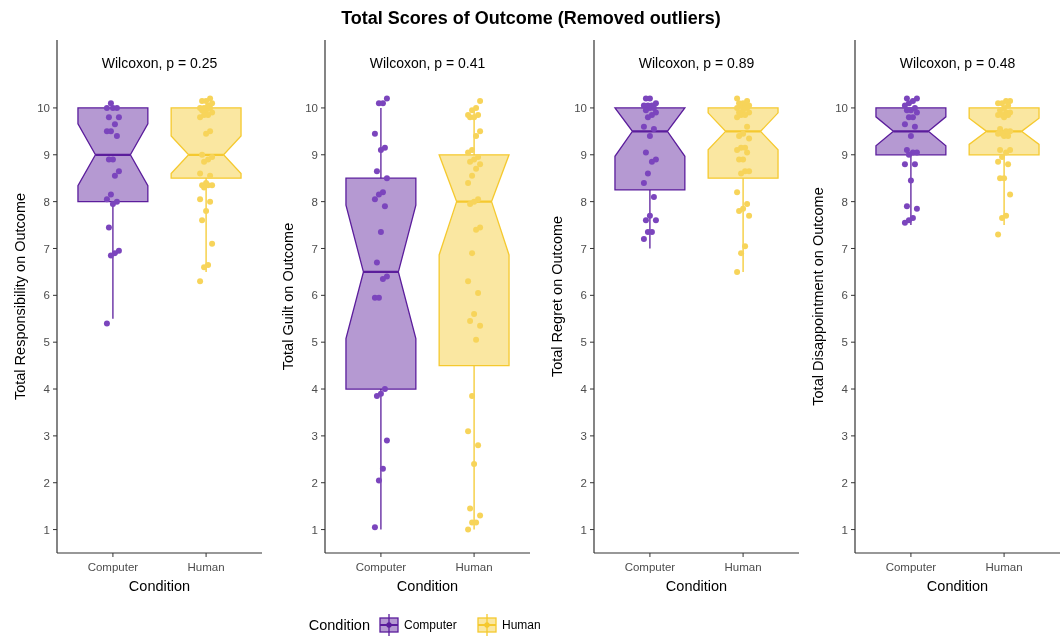 The width and height of the screenshot is (1062, 640). Describe the element at coordinates (818, 296) in the screenshot. I see `y-axis-title: Total Disappointment on Outcome` at that location.